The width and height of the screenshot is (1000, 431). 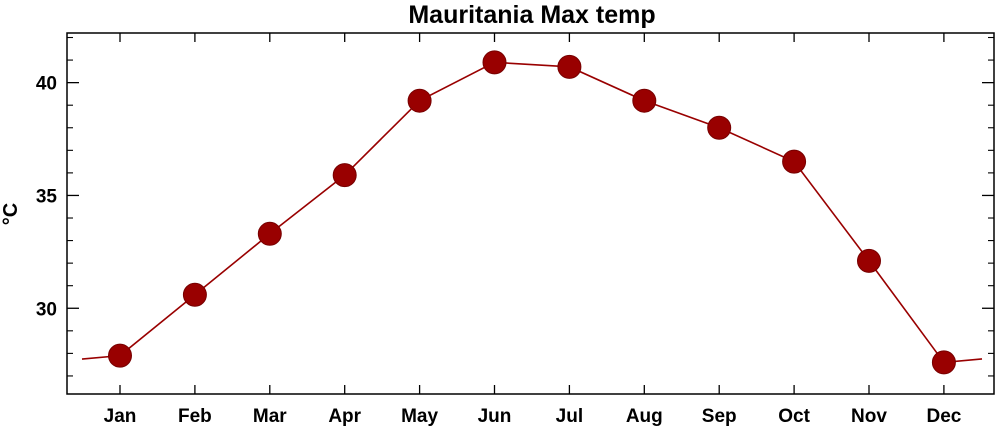 I want to click on chart-title: Mauritania Max temp, so click(x=531, y=15).